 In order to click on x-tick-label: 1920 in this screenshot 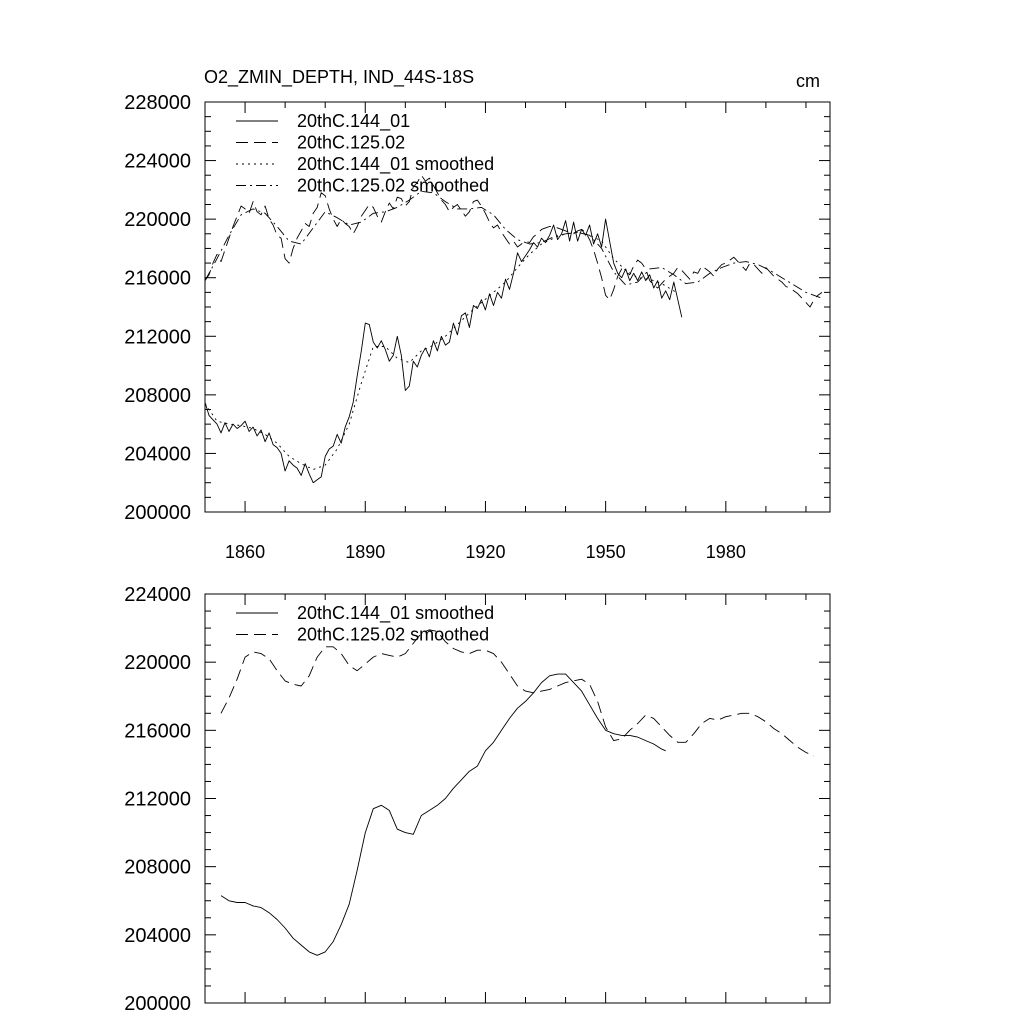, I will do `click(485, 552)`.